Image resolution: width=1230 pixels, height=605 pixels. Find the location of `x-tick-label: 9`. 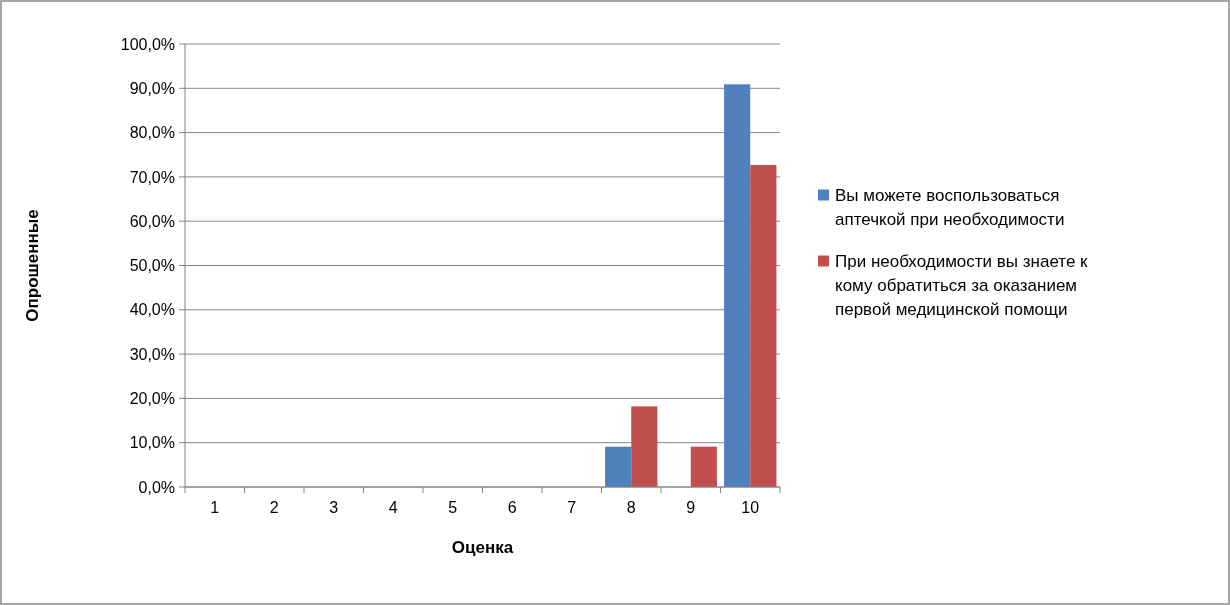

x-tick-label: 9 is located at coordinates (691, 507).